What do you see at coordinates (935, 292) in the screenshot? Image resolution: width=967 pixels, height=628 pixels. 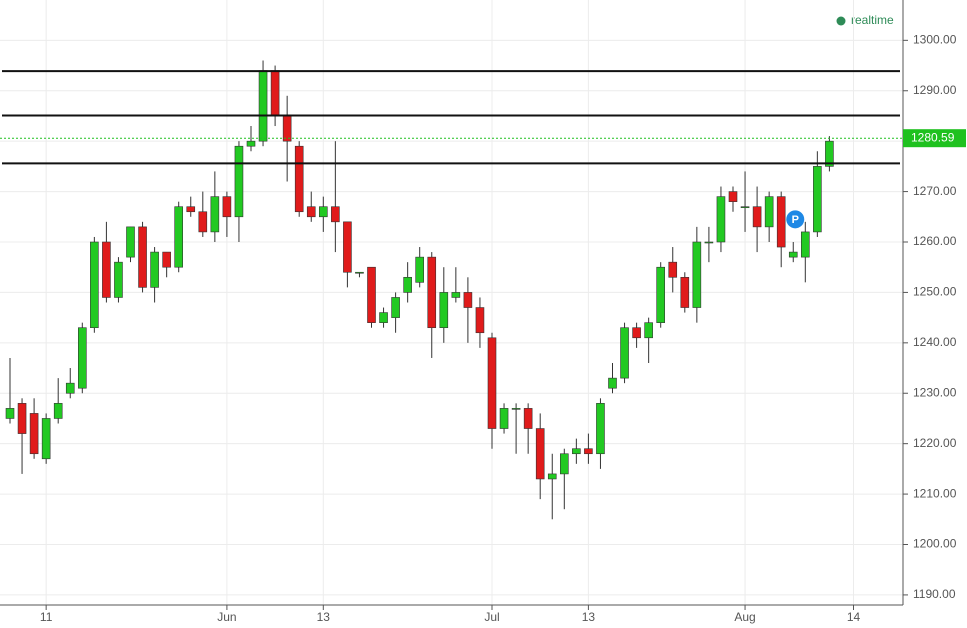 I see `y-tick-label: 1250.00` at bounding box center [935, 292].